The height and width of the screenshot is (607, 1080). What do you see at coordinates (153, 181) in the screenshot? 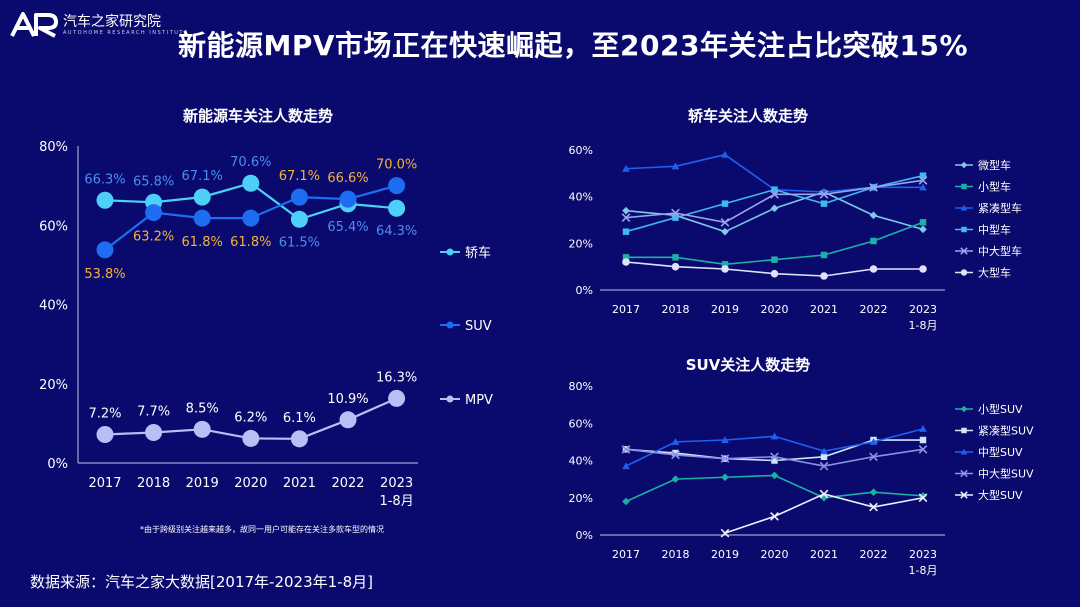
I see `data-label: 65.8%` at bounding box center [153, 181].